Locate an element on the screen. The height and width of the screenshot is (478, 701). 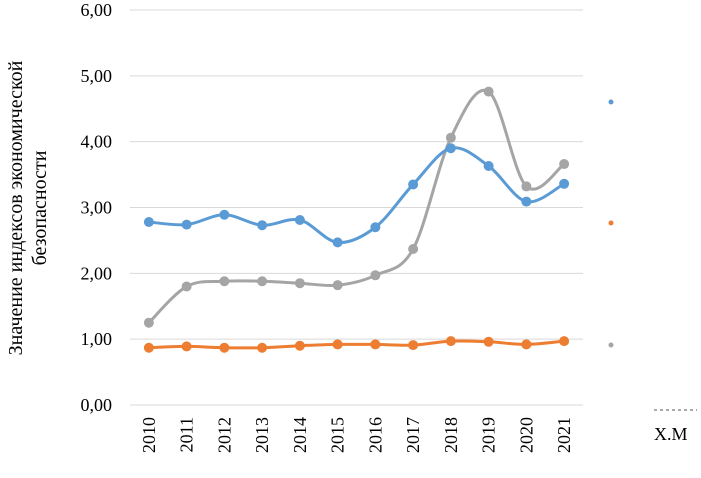
y-tick-label: 2,00 is located at coordinates (97, 273).